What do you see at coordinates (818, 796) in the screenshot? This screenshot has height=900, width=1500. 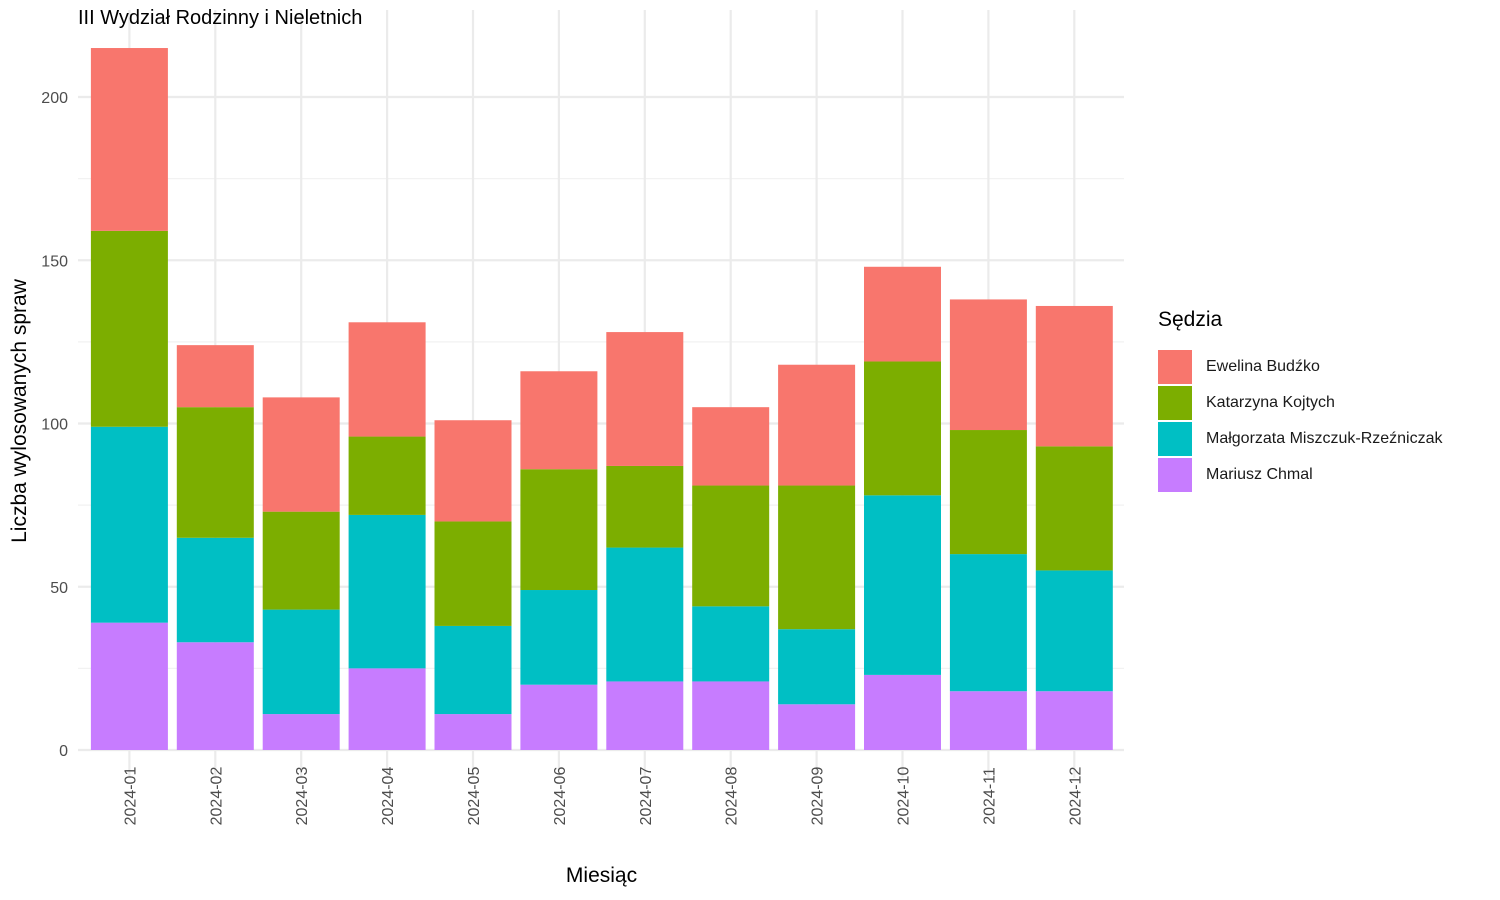 I see `x-tick-label: 2024-09` at bounding box center [818, 796].